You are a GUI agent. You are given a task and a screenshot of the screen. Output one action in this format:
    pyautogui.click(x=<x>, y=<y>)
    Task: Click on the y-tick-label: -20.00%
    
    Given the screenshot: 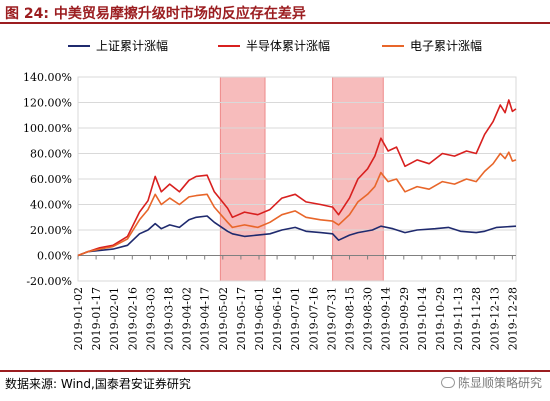 What is the action you would take?
    pyautogui.click(x=49, y=281)
    